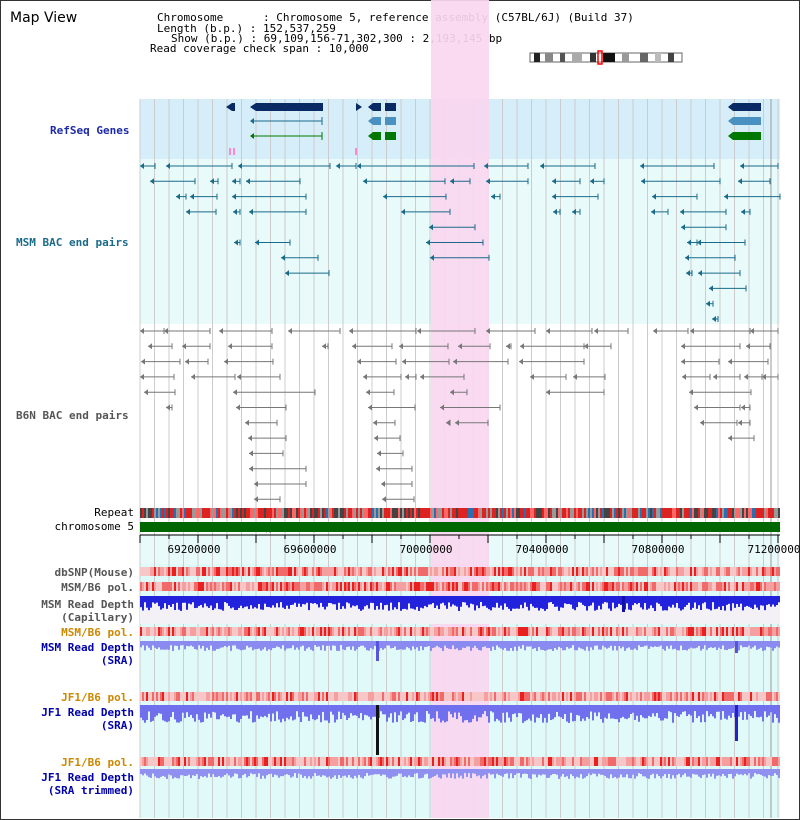 Image resolution: width=800 pixels, height=820 pixels. What do you see at coordinates (246, 28) in the screenshot?
I see `info-length: Length (b.p.) : 152,537,259` at bounding box center [246, 28].